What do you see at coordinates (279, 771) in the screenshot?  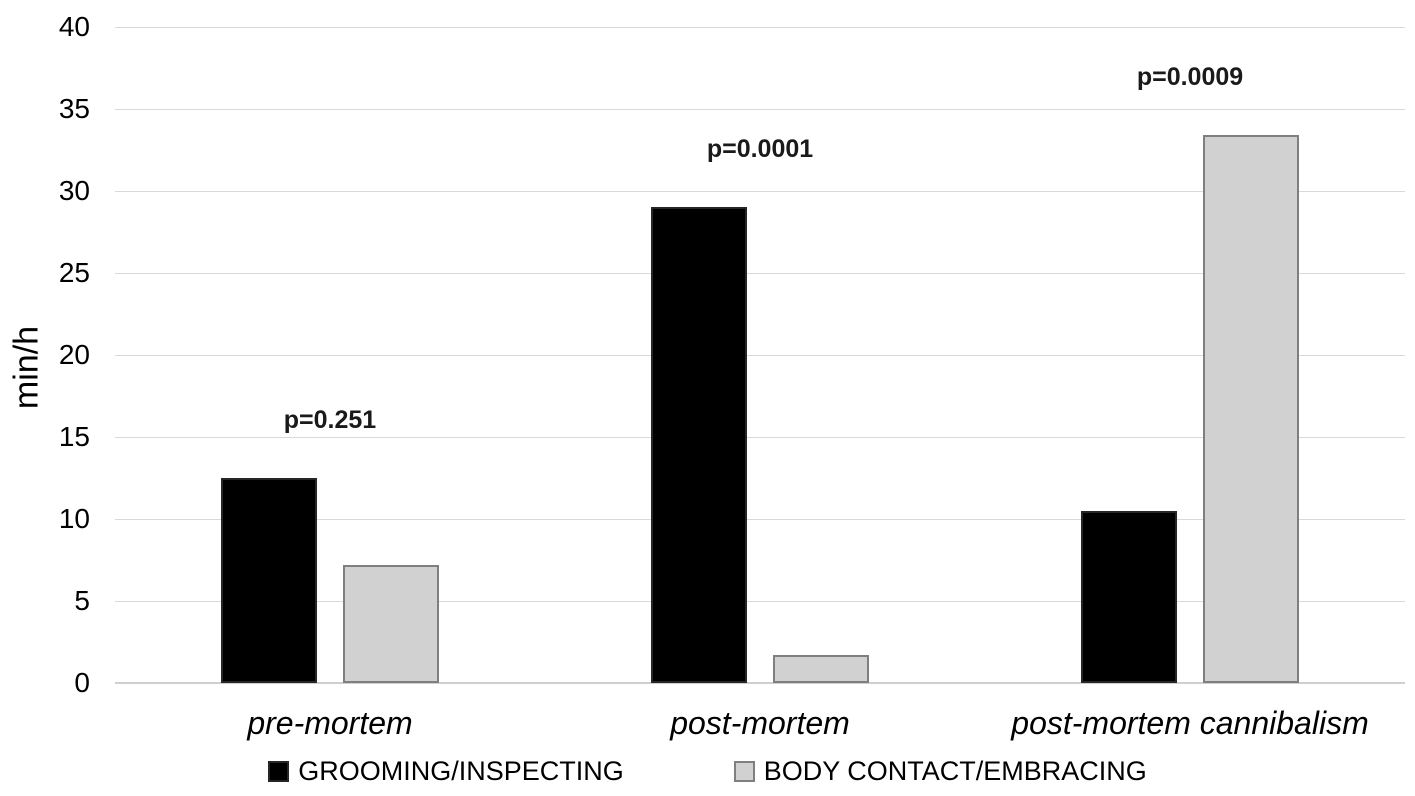 I see `legend-swatch-icon-grooming-inspecting` at bounding box center [279, 771].